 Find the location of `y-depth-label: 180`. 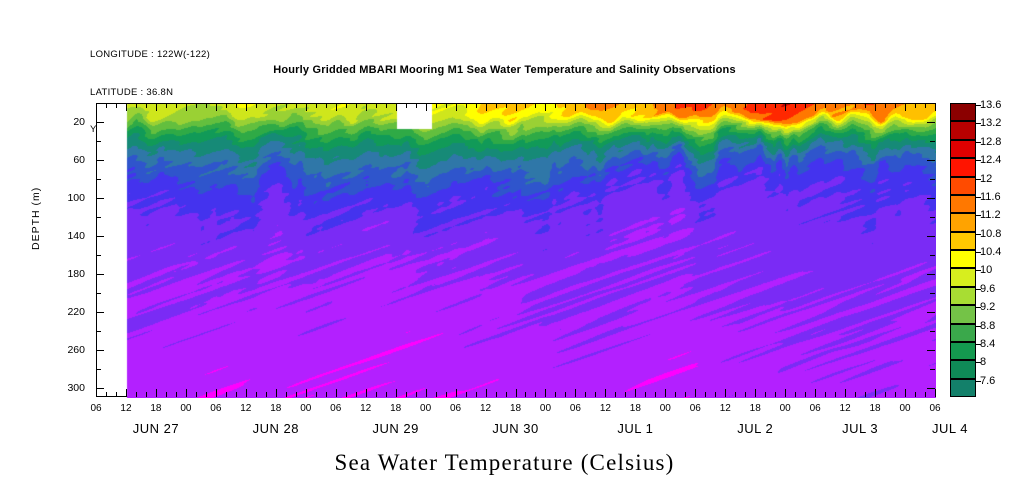

y-depth-label: 180 is located at coordinates (76, 273).